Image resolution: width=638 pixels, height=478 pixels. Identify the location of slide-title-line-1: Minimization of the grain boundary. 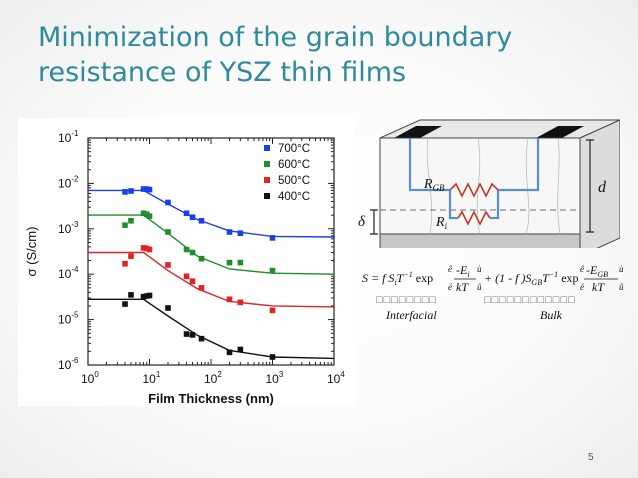
(275, 37).